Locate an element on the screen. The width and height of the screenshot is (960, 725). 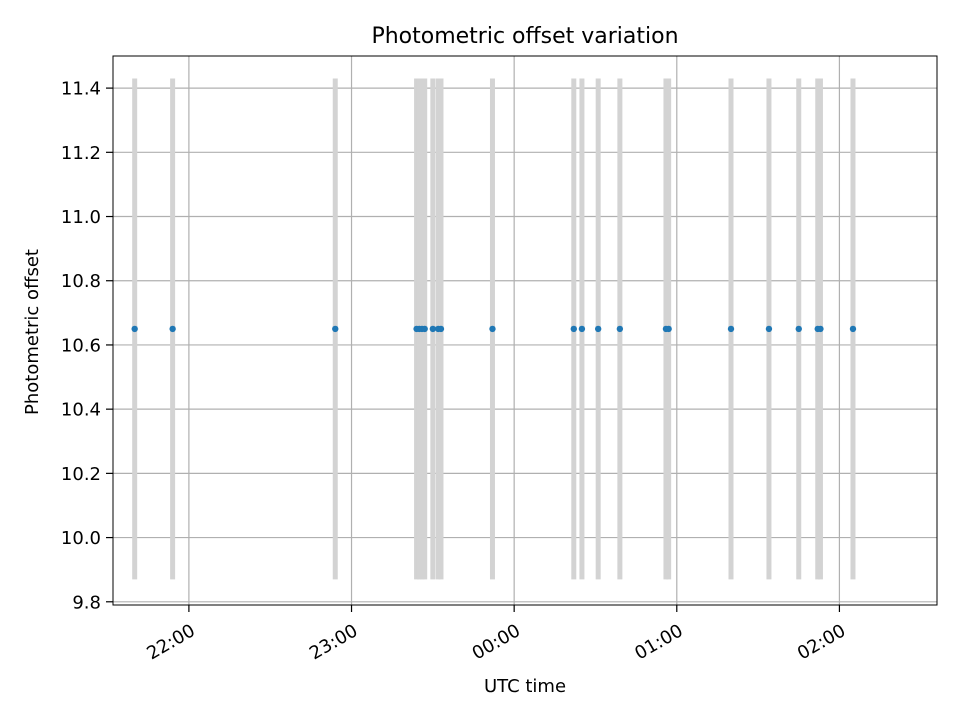
y-tick-label: 11.4 is located at coordinates (81, 89).